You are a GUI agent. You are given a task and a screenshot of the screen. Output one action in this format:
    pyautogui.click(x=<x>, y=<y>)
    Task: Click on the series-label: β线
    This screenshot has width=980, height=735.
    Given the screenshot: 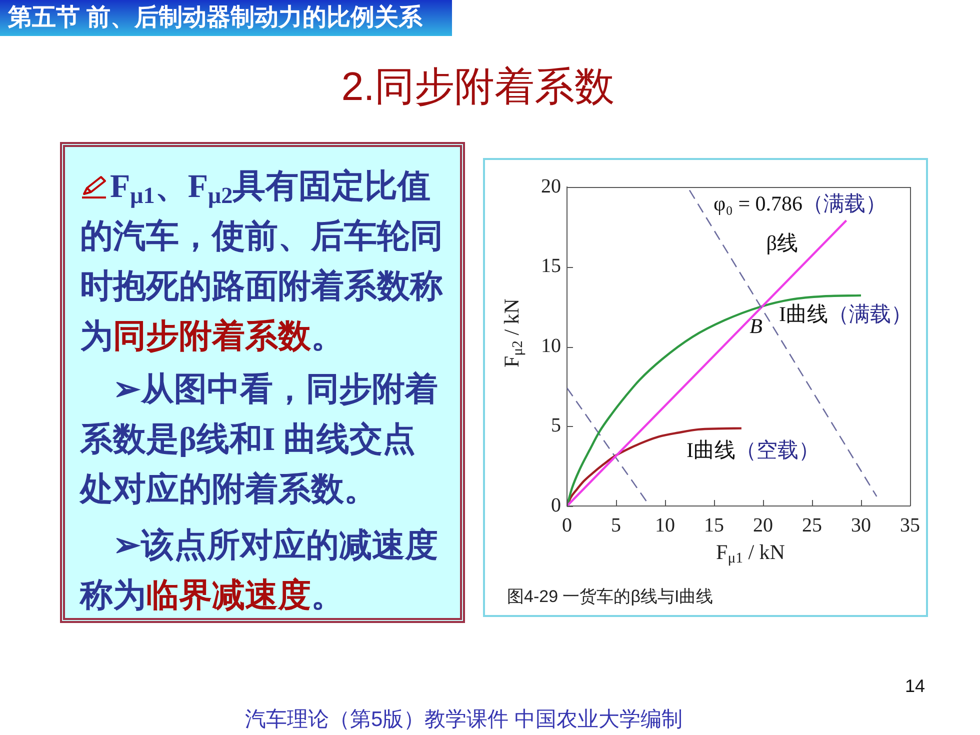 What is the action you would take?
    pyautogui.click(x=782, y=243)
    